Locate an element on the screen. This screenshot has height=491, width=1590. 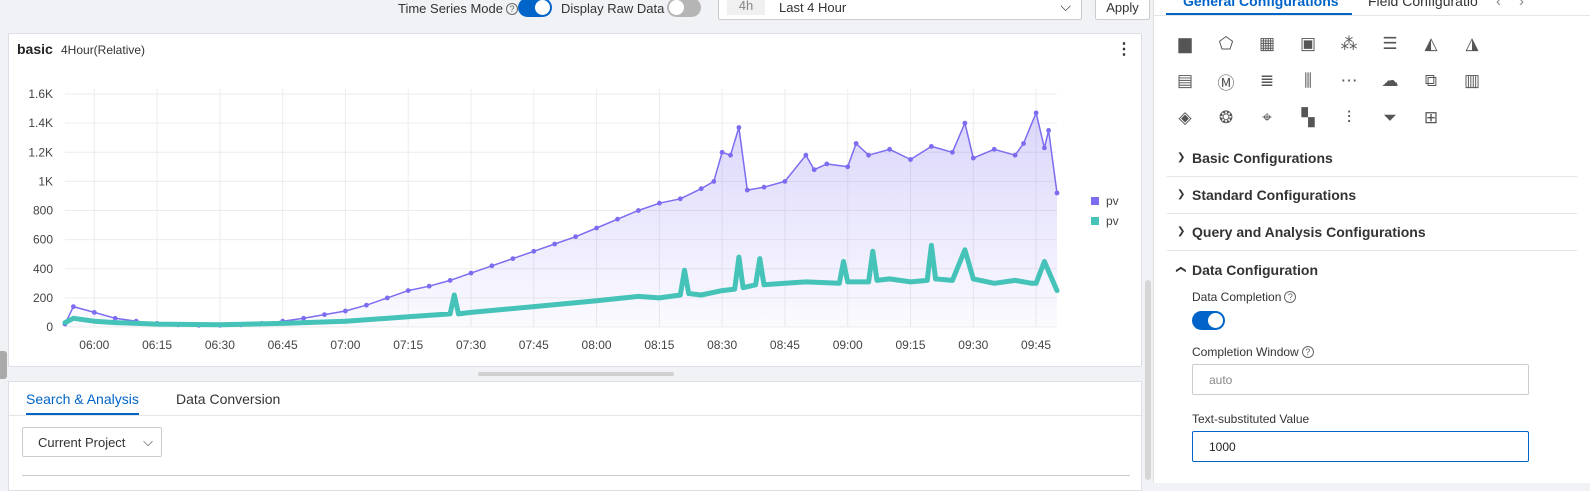
table-icon: ▦ is located at coordinates (1267, 43).